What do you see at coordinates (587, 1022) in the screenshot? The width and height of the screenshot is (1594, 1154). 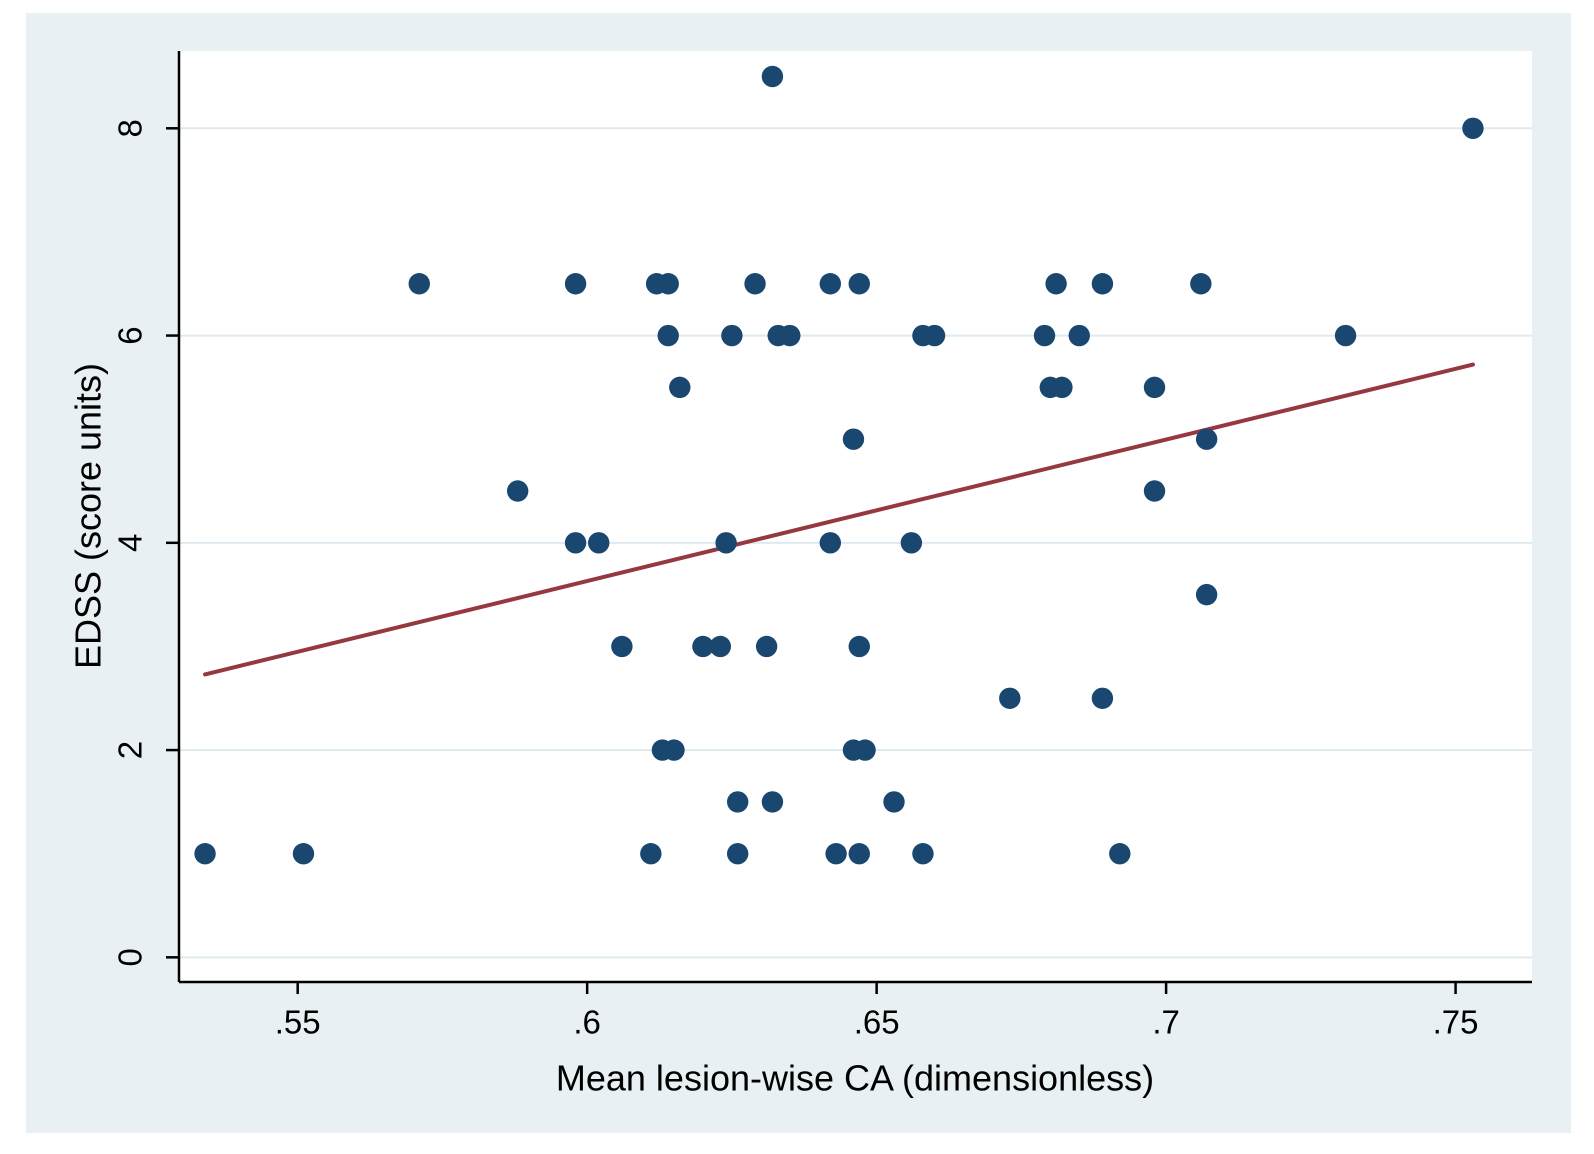 I see `x-tick-label: .6` at bounding box center [587, 1022].